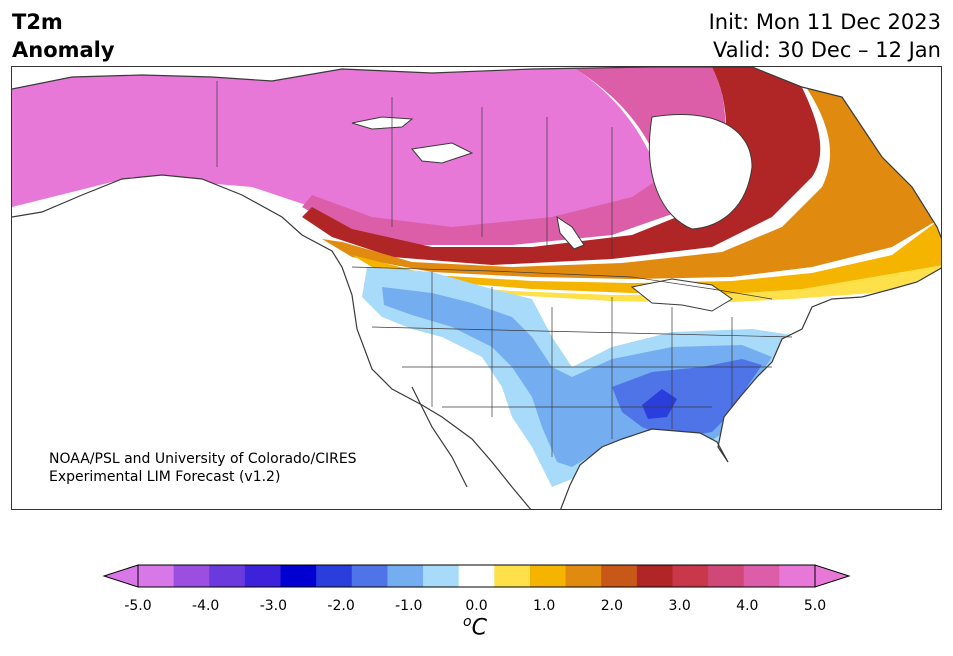  What do you see at coordinates (273, 606) in the screenshot?
I see `colorbar-tick-label: -3.0` at bounding box center [273, 606].